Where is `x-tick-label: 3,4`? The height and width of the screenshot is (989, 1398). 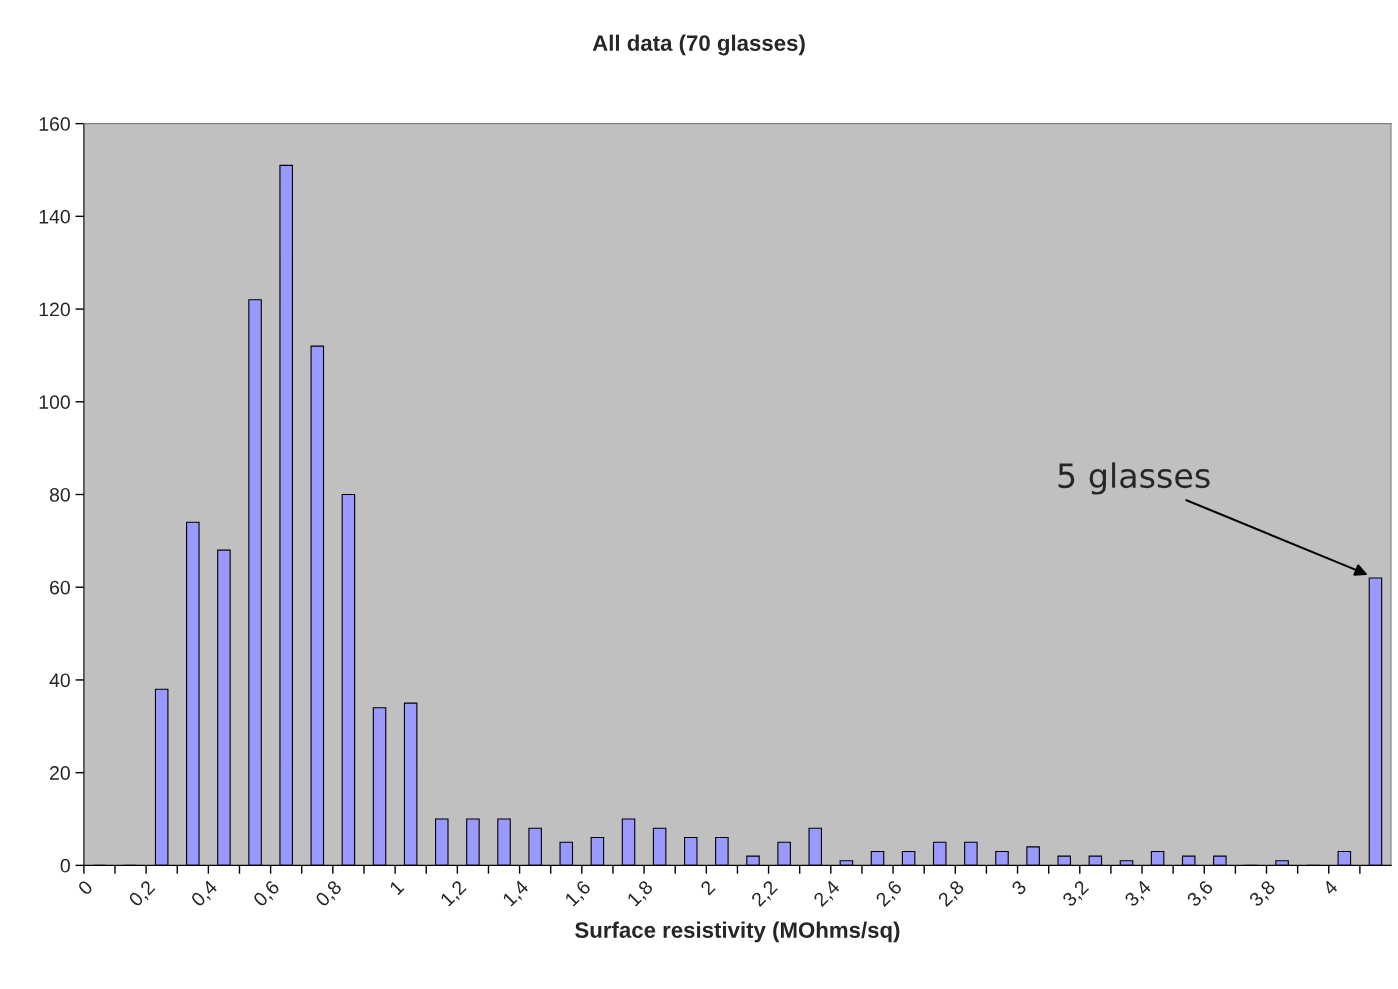 x-tick-label: 3,4 is located at coordinates (1138, 894).